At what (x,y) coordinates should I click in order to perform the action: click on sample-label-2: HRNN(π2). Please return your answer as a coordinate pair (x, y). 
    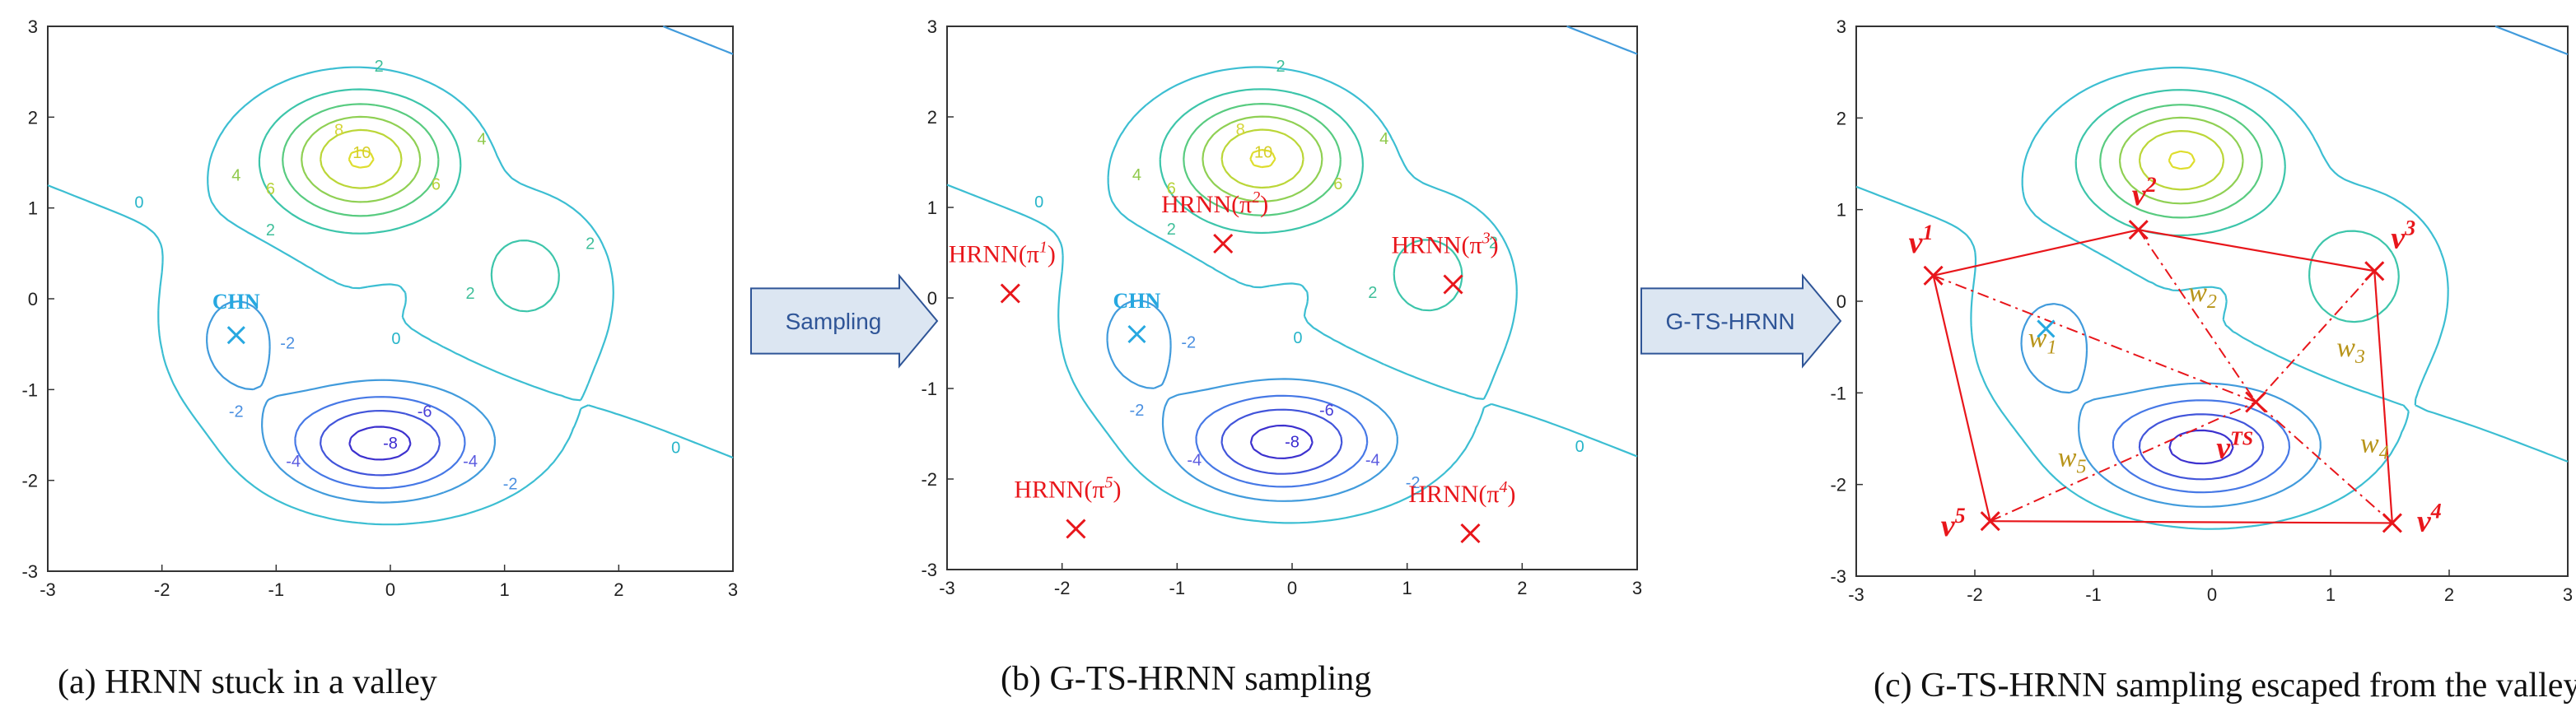
    Looking at the image, I should click on (1214, 203).